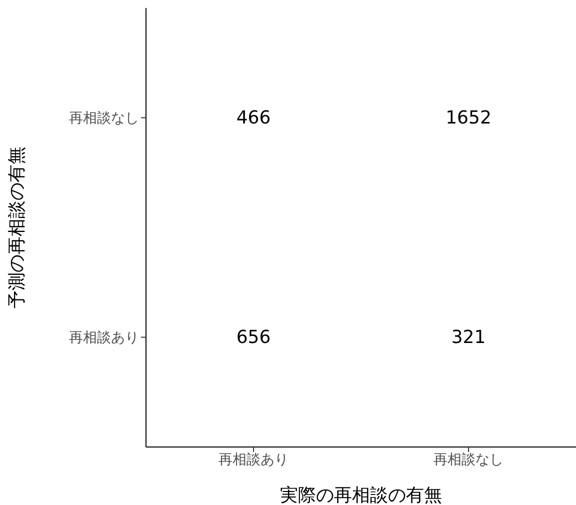 Image resolution: width=576 pixels, height=505 pixels. What do you see at coordinates (253, 117) in the screenshot?
I see `data-label: 466` at bounding box center [253, 117].